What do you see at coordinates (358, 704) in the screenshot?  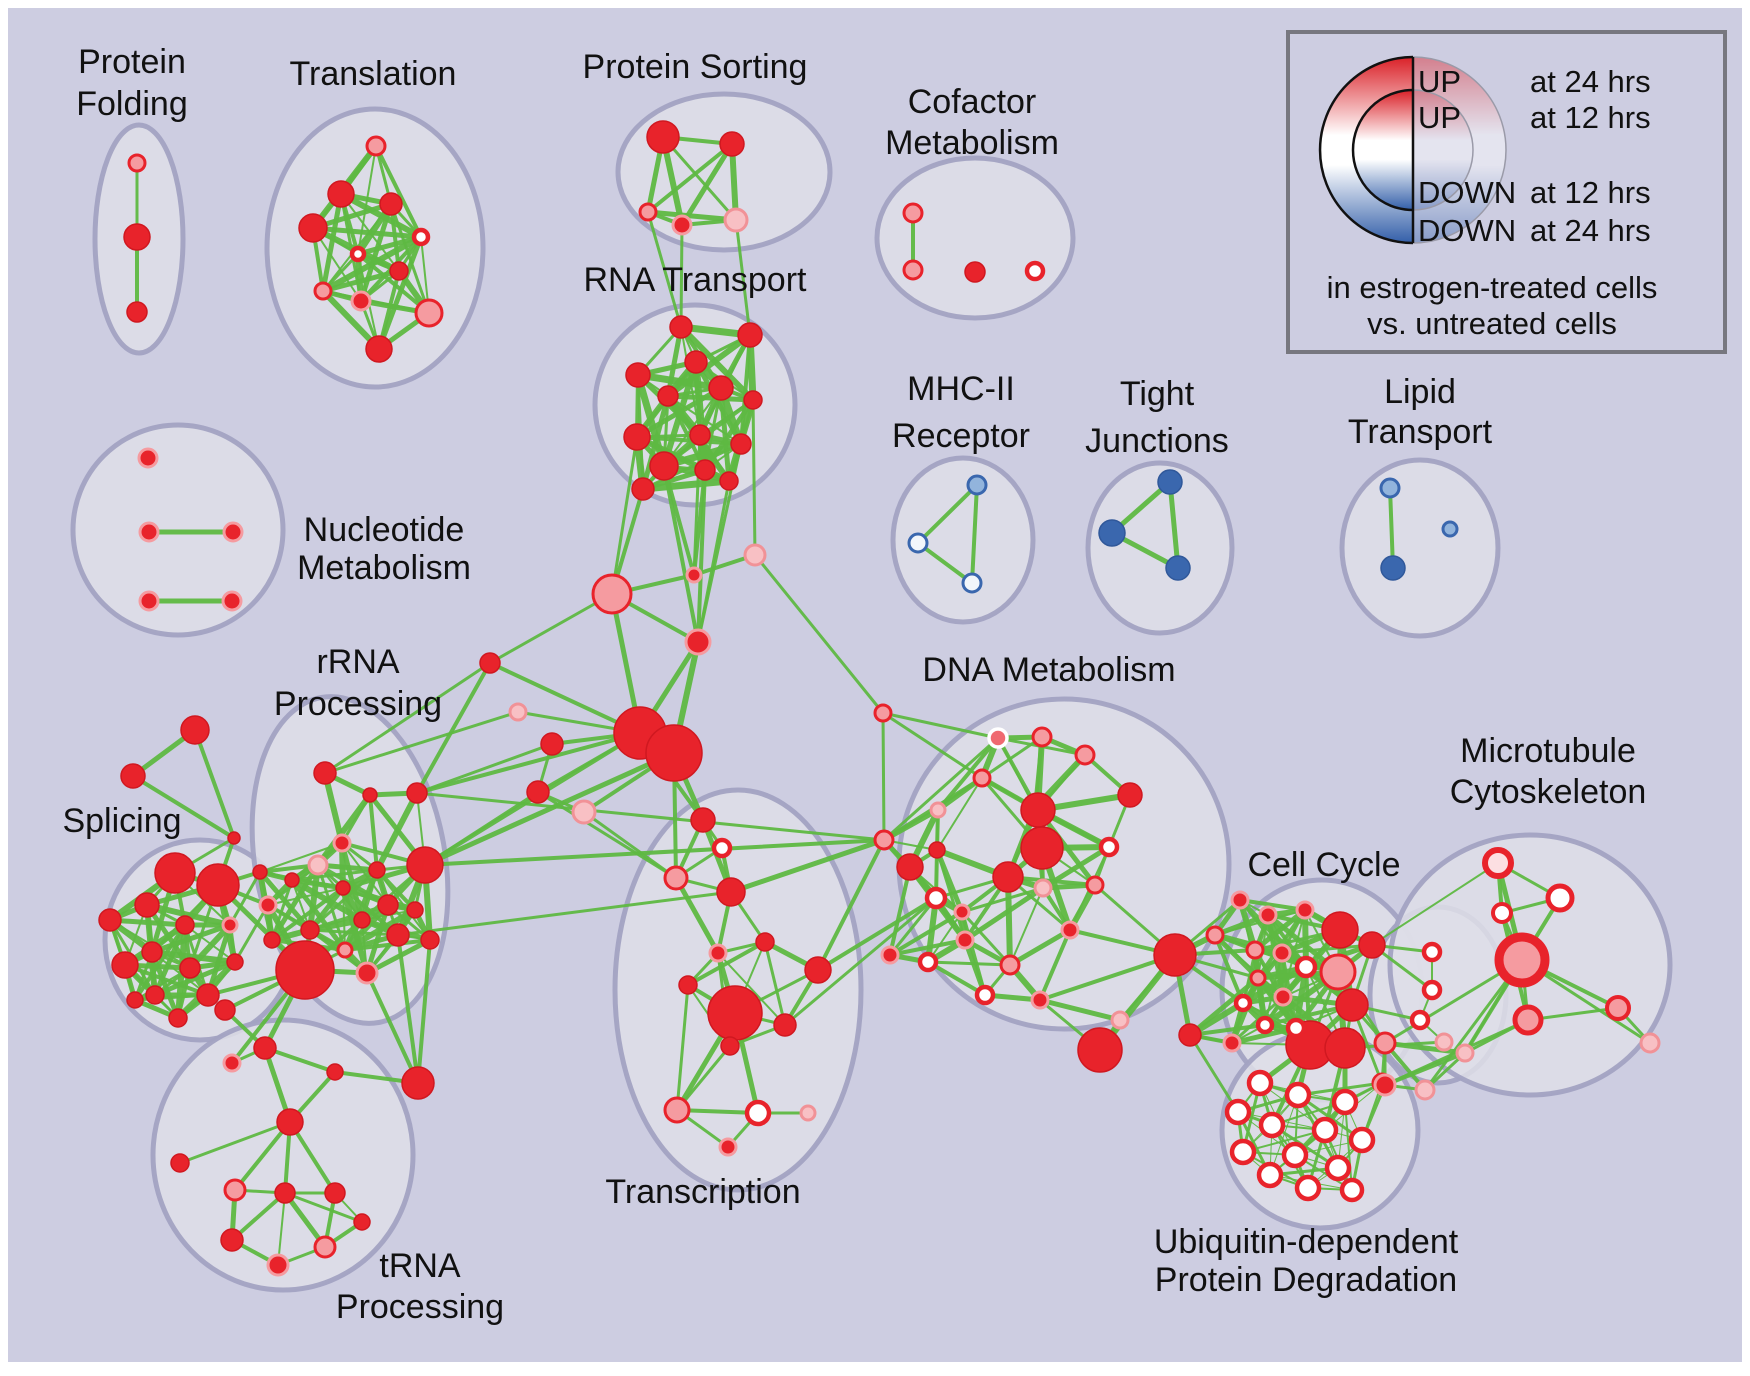 I see `cluster-label-rrna-processing: Processing` at bounding box center [358, 704].